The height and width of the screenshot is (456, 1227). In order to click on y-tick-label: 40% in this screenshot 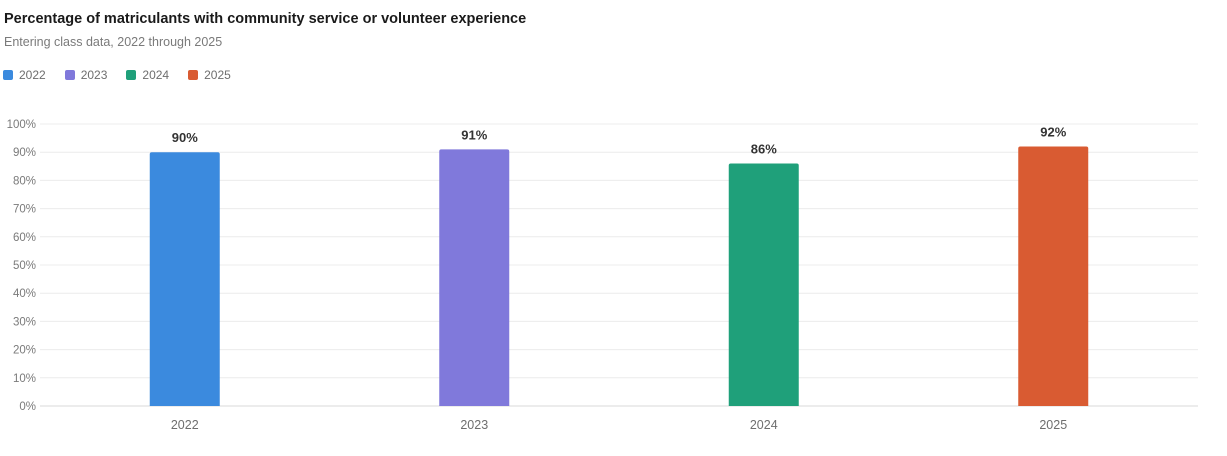, I will do `click(24, 294)`.